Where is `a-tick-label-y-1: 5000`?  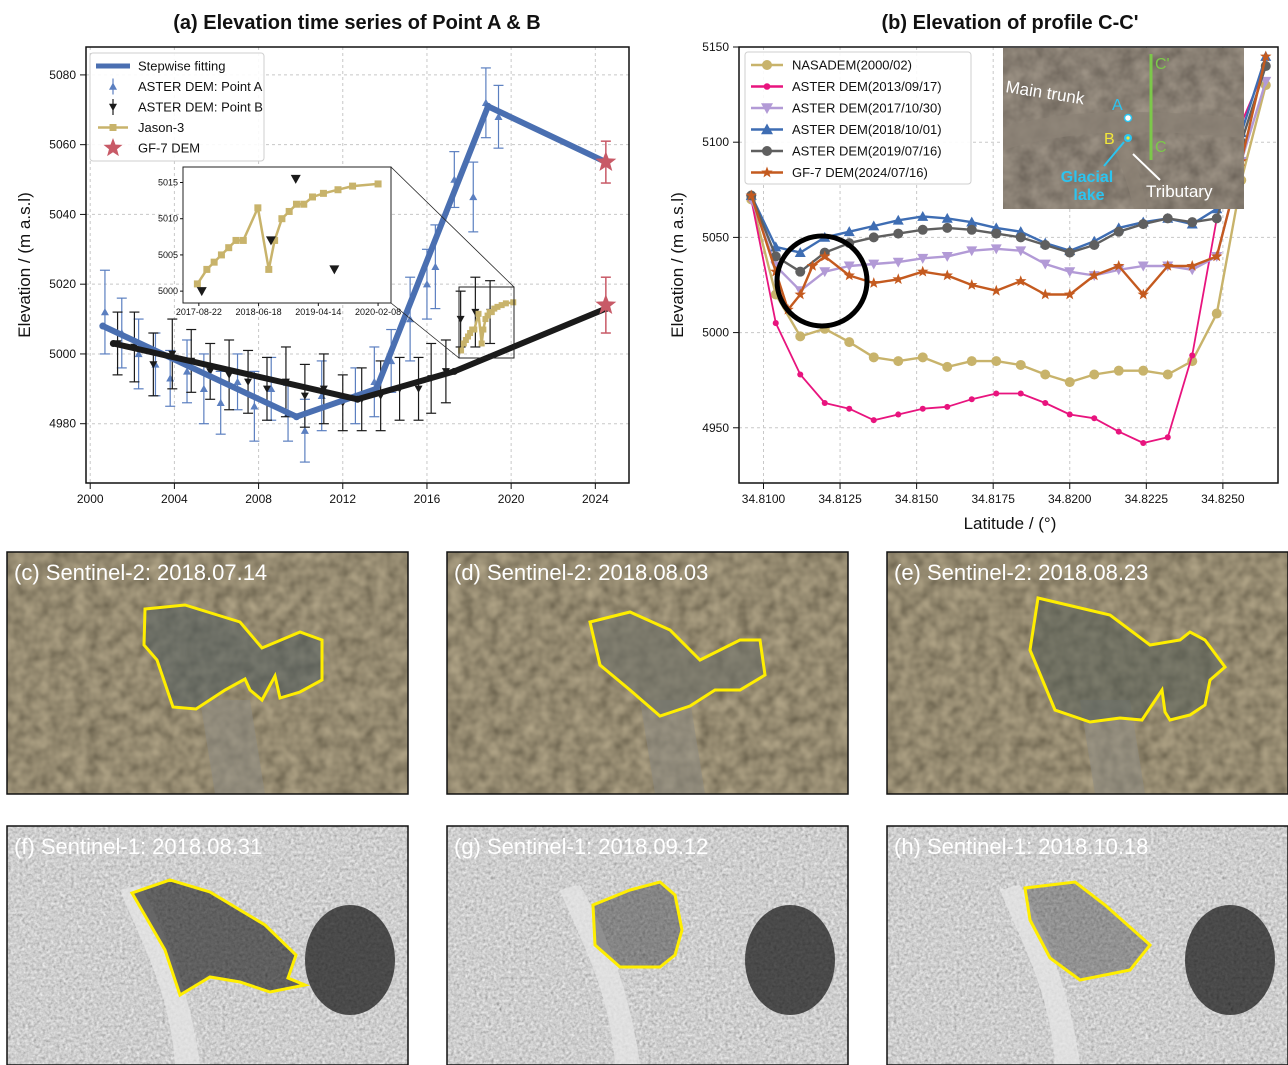
a-tick-label-y-1: 5000 is located at coordinates (62, 354).